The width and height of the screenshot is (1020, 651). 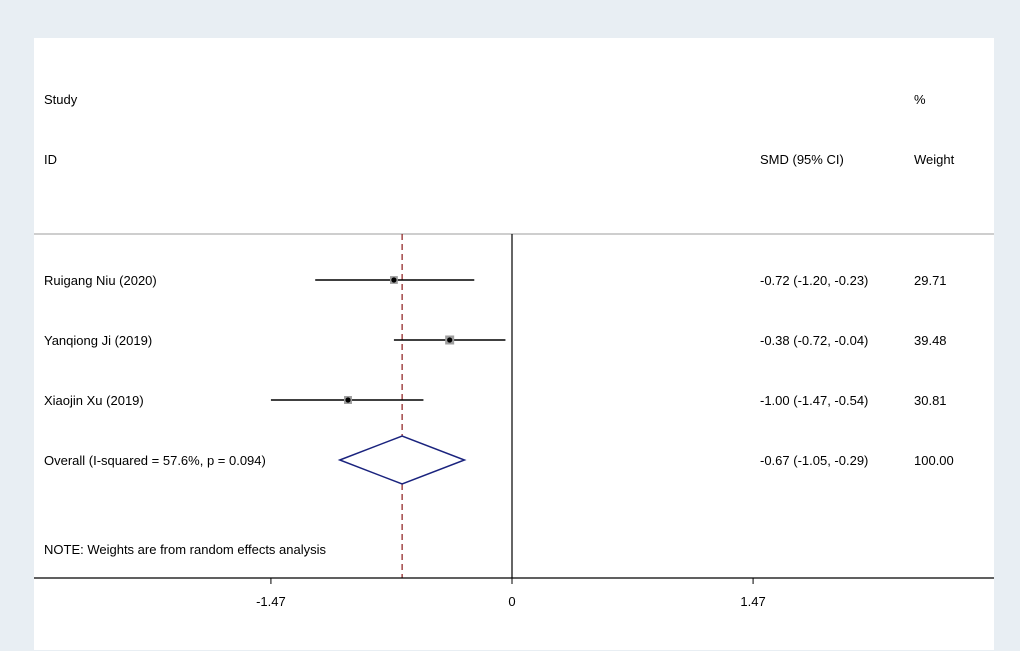 I want to click on weight-text: 30.81, so click(x=930, y=400).